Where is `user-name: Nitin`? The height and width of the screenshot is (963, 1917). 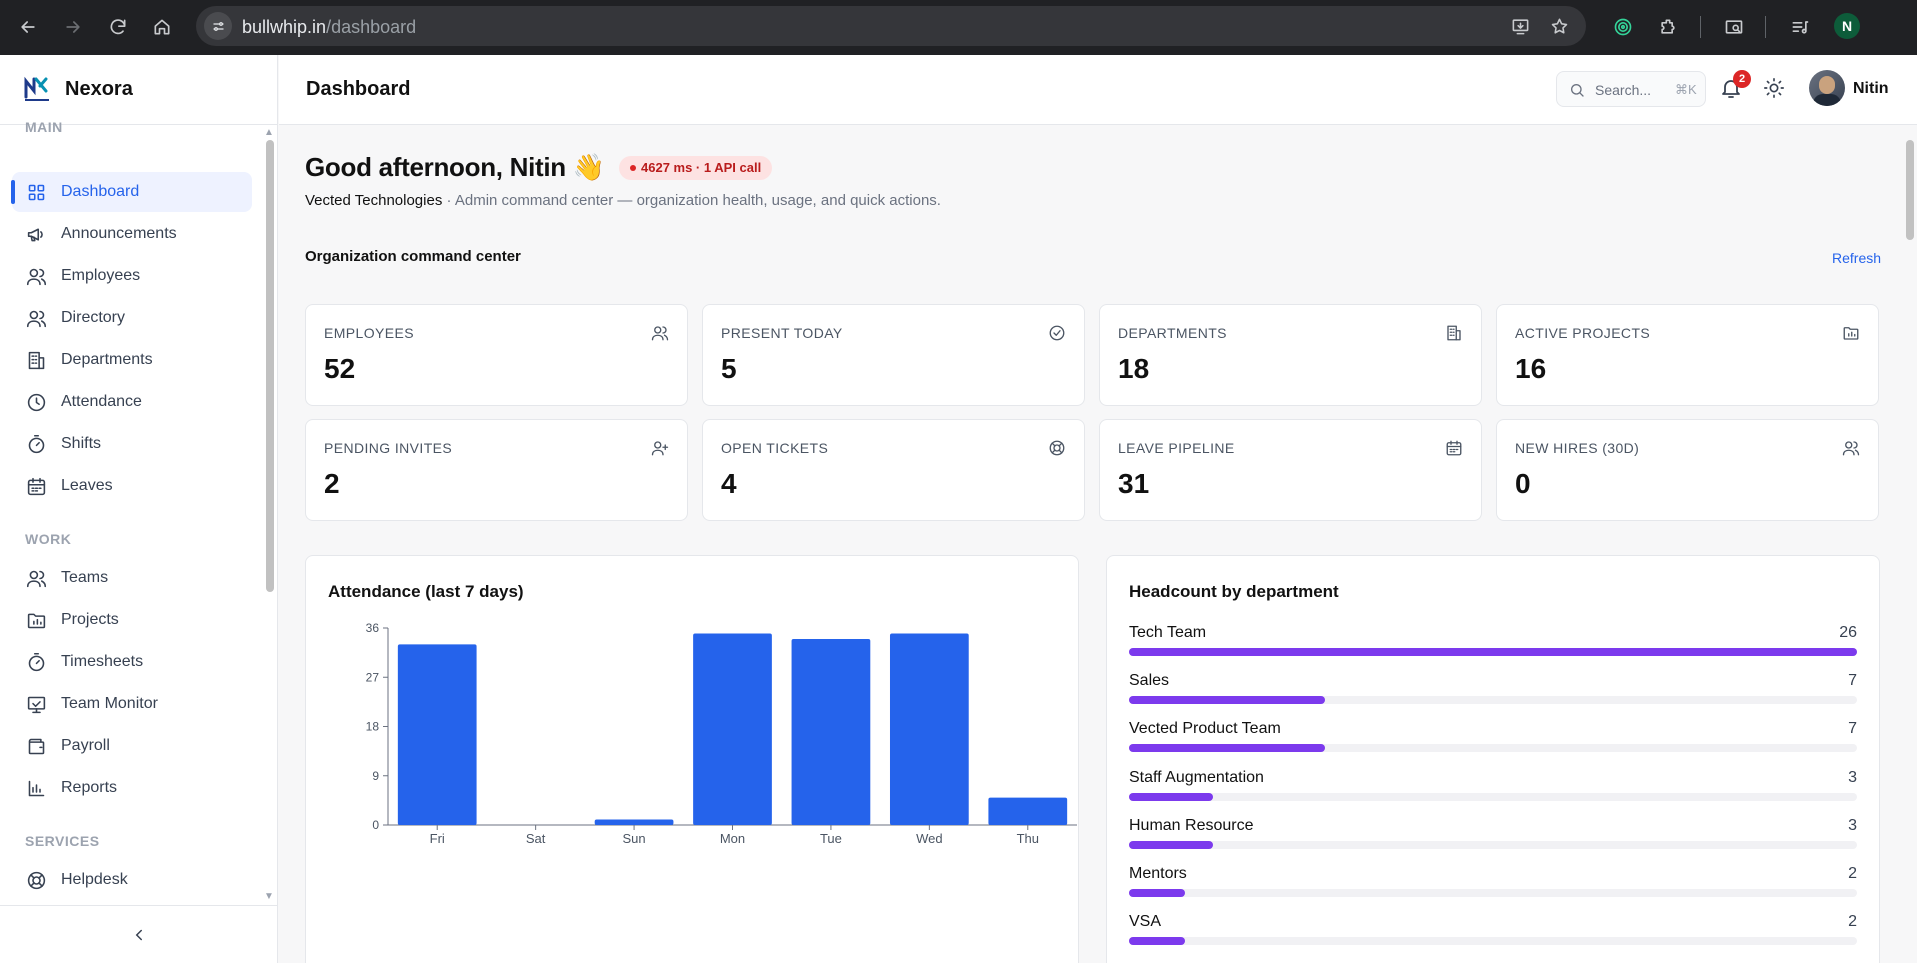 user-name: Nitin is located at coordinates (1871, 88).